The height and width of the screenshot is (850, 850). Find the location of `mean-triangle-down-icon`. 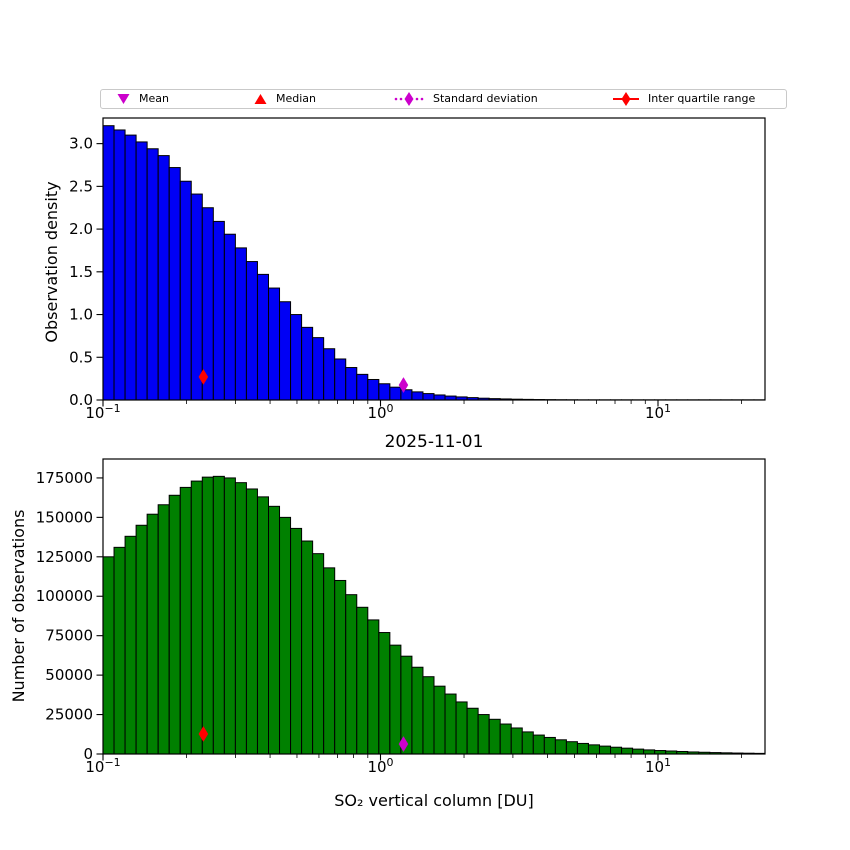

mean-triangle-down-icon is located at coordinates (123, 99).